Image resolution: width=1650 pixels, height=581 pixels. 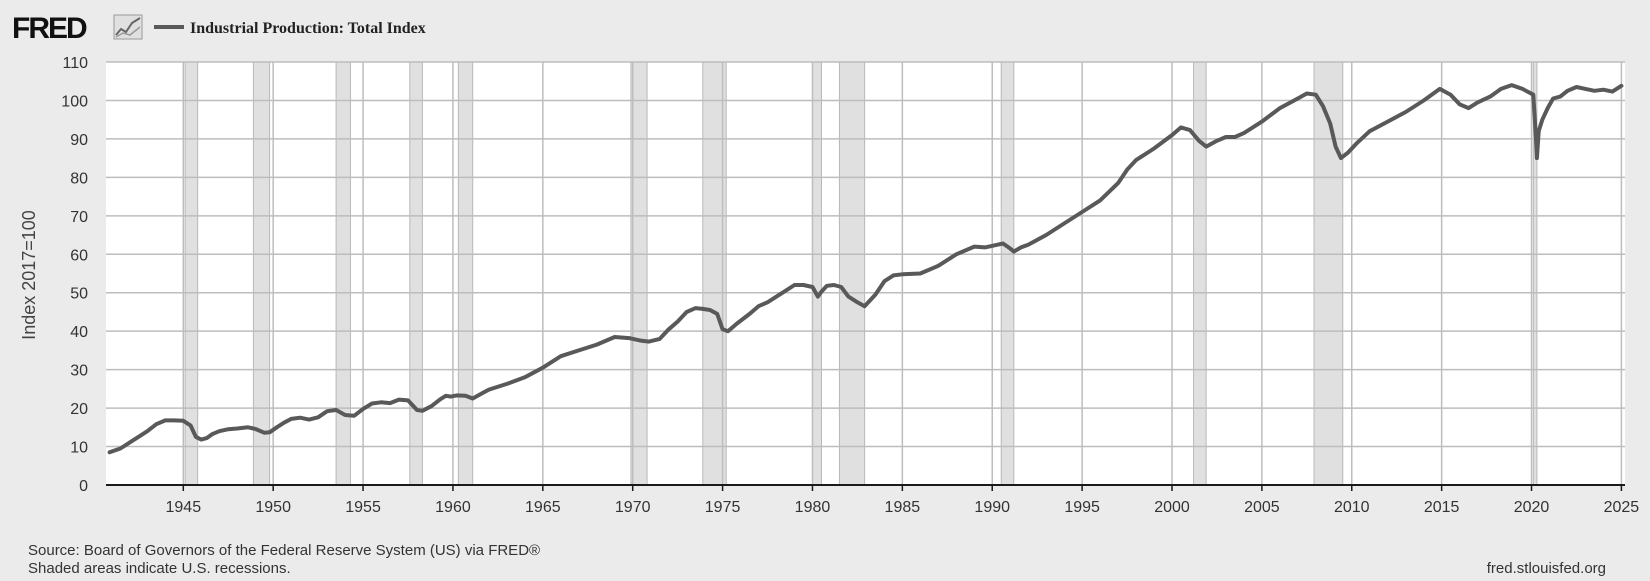 I want to click on y-tick-label: 110, so click(x=75, y=63).